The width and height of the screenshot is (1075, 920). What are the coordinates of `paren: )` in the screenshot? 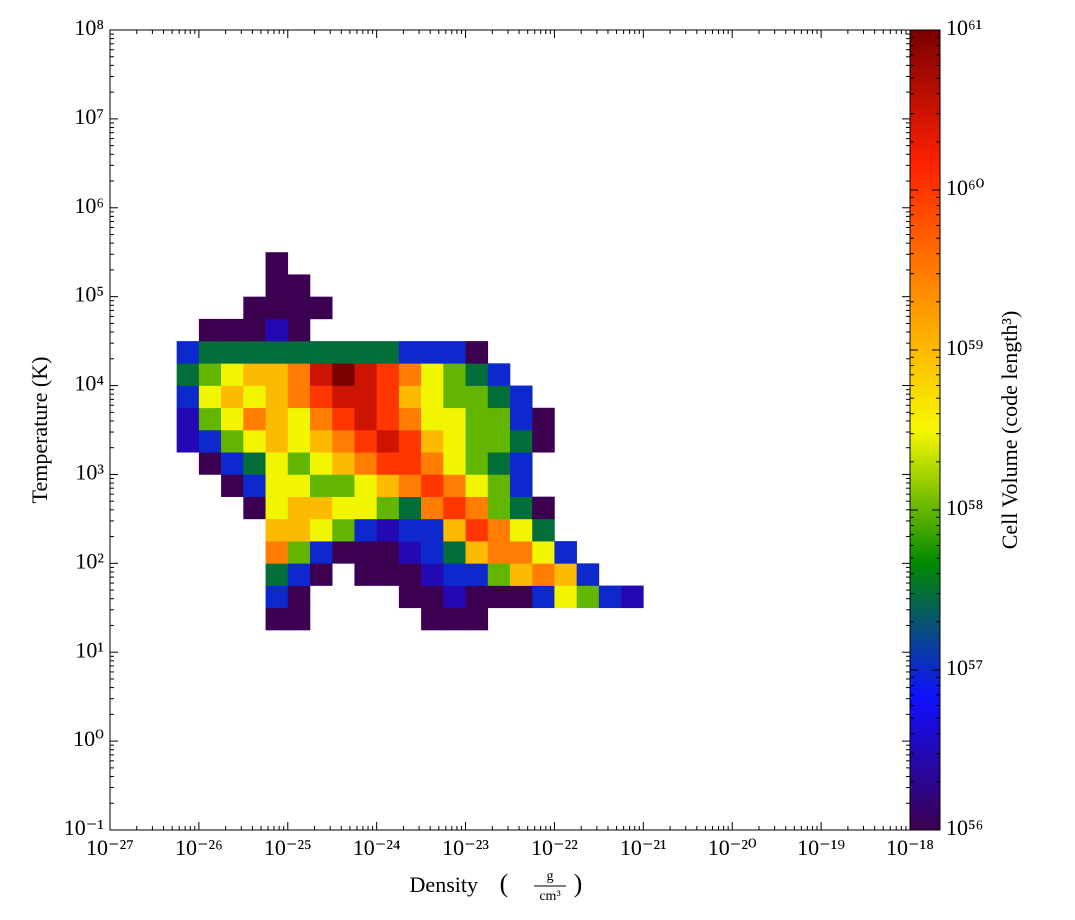 It's located at (578, 883).